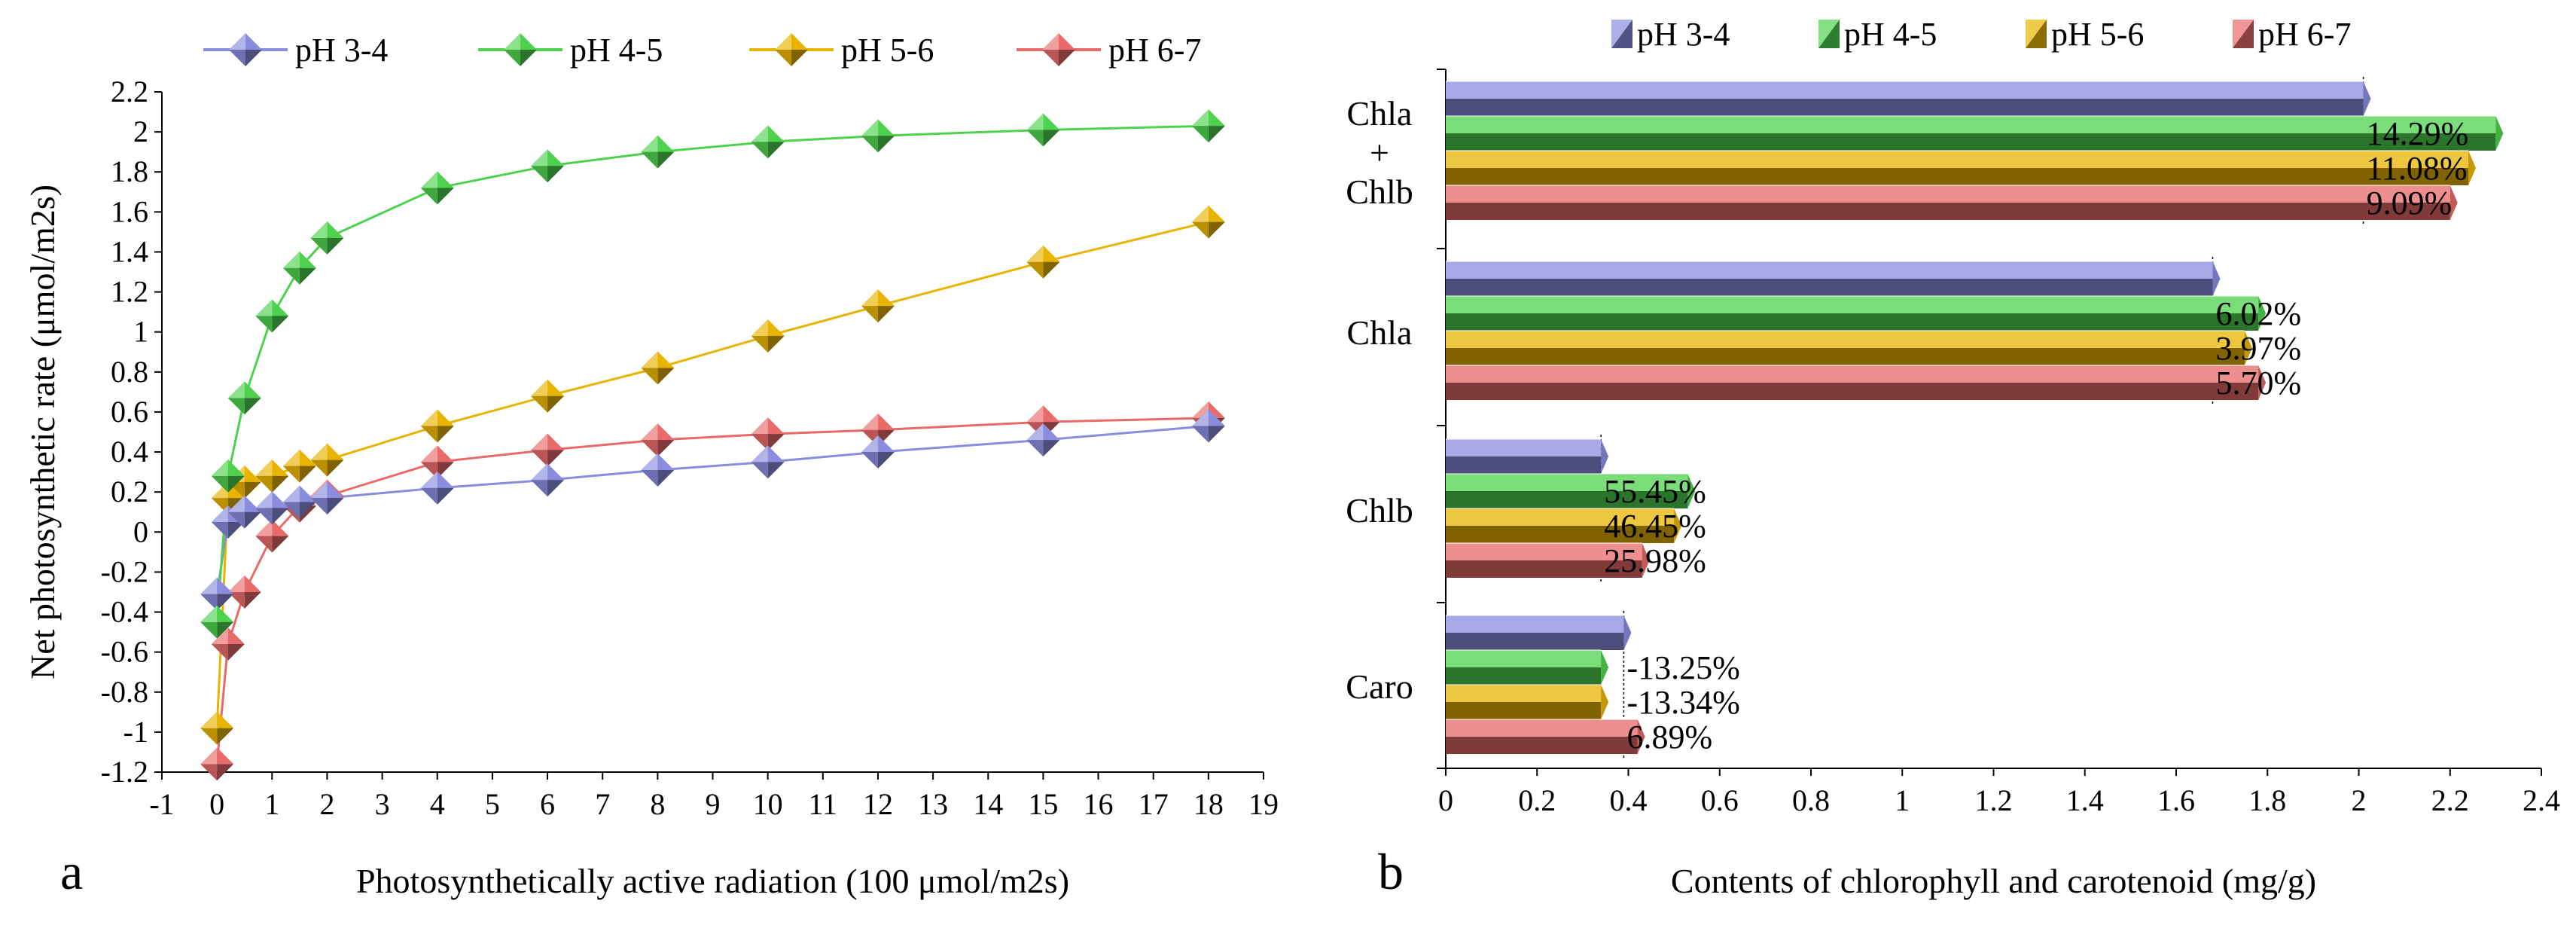 Image resolution: width=2576 pixels, height=925 pixels. I want to click on y-axis-title: Net photosynthetic rate (μmol/m2s), so click(42, 432).